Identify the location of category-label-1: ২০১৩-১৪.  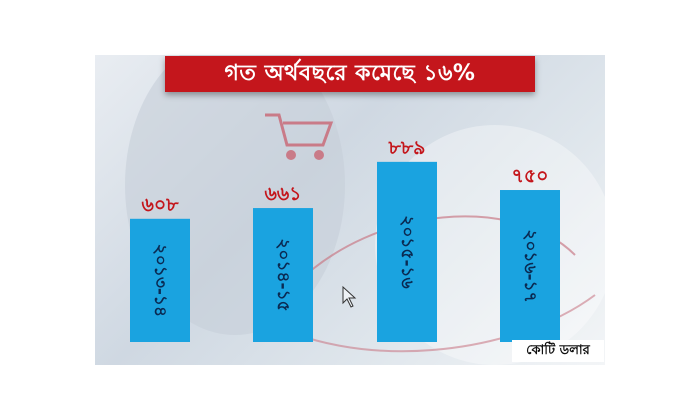
(160, 280).